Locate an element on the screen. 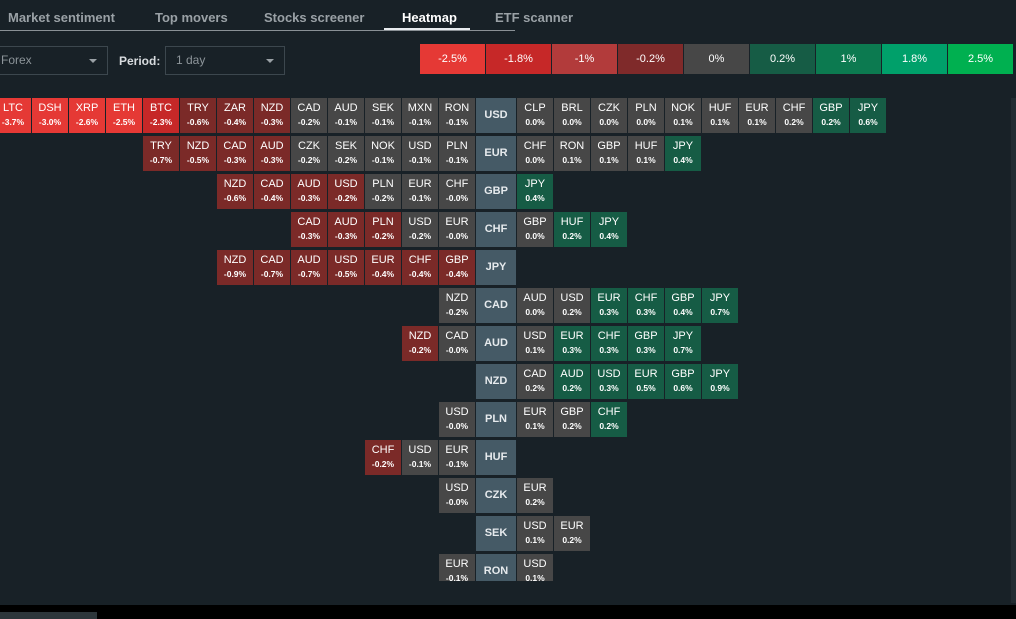  heatmap-cell: NZD -0.9% is located at coordinates (235, 267).